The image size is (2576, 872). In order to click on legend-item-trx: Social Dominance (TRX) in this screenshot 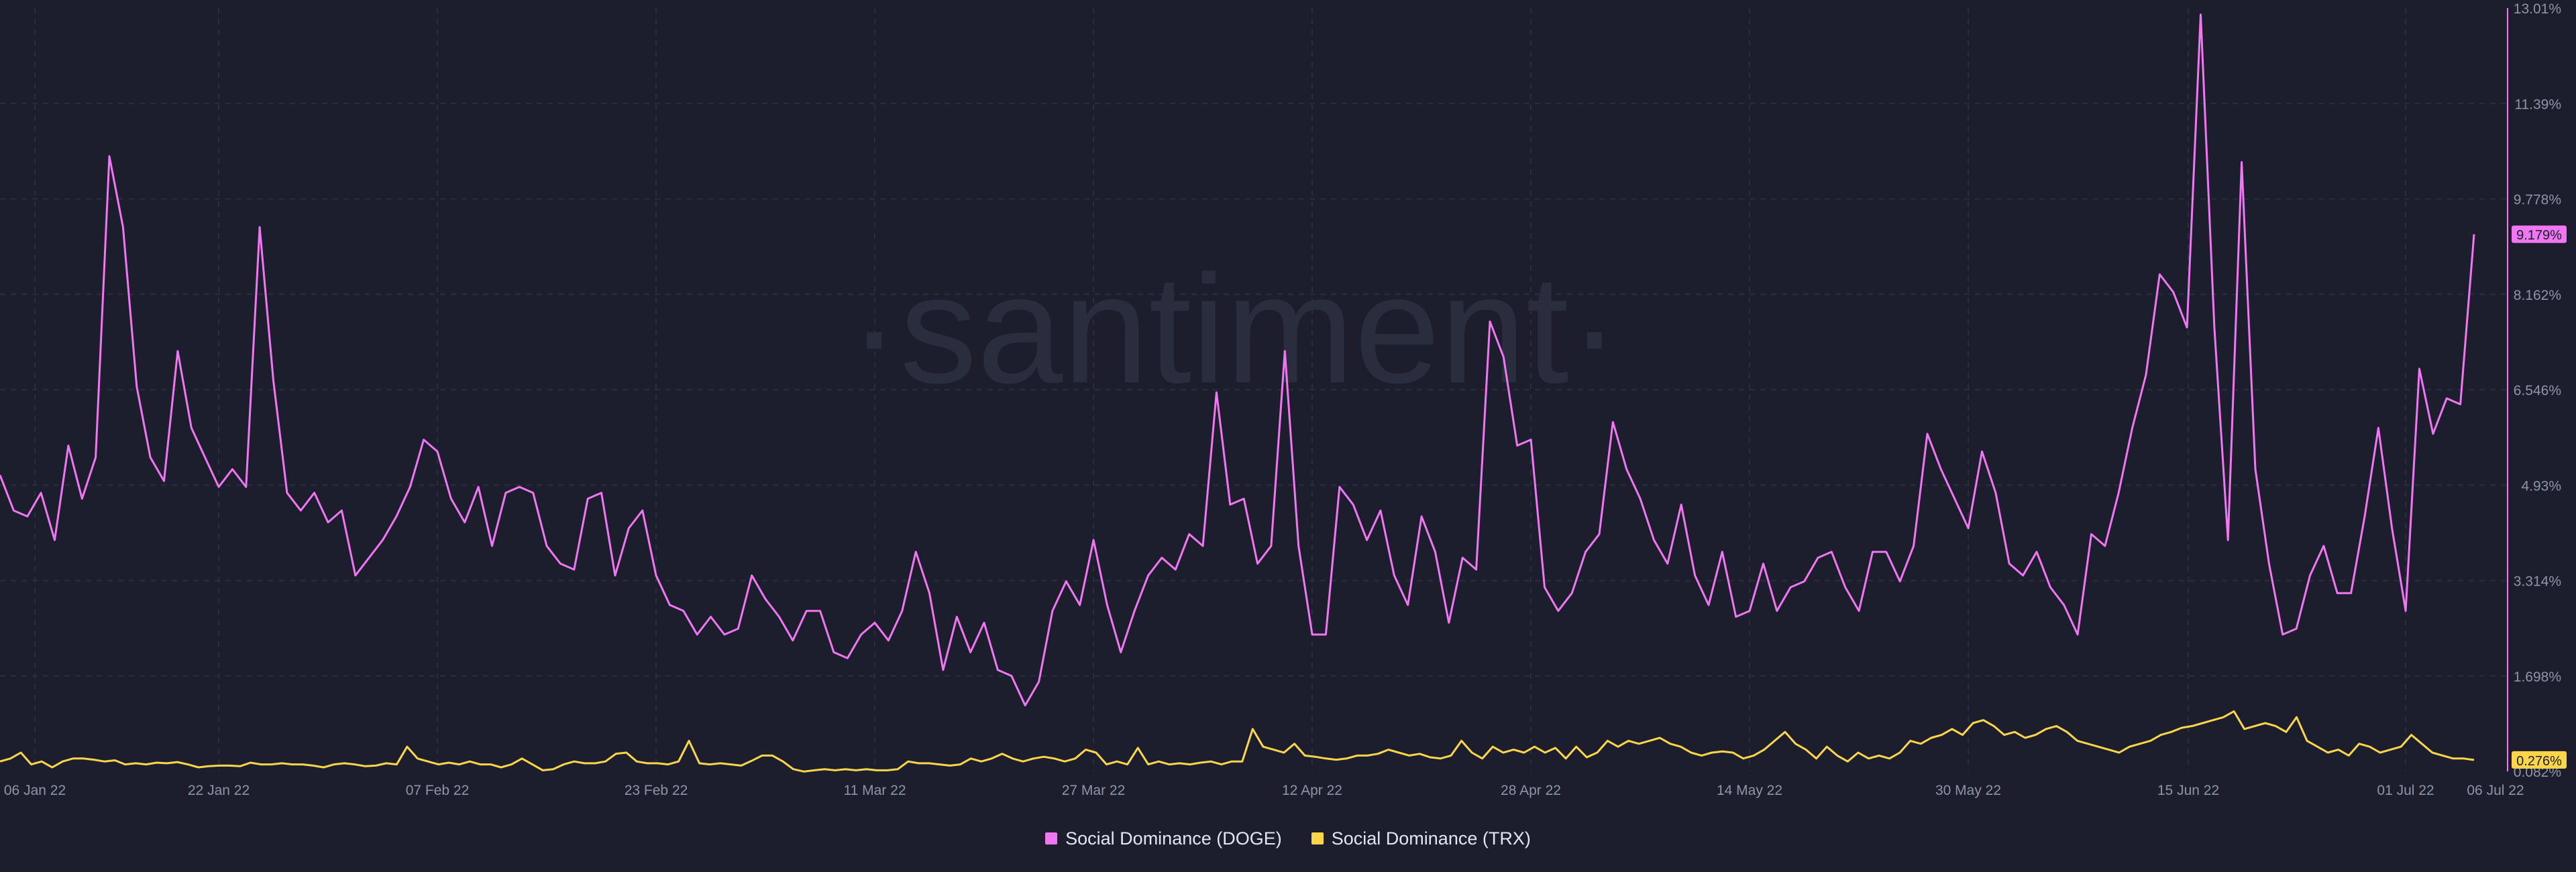, I will do `click(1421, 839)`.